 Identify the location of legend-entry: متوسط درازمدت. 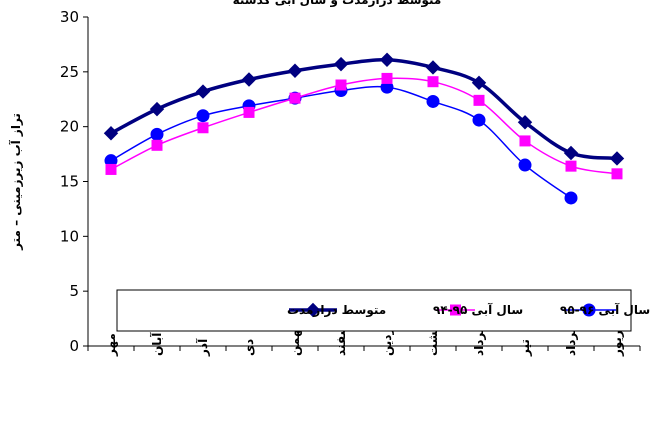
(336, 310).